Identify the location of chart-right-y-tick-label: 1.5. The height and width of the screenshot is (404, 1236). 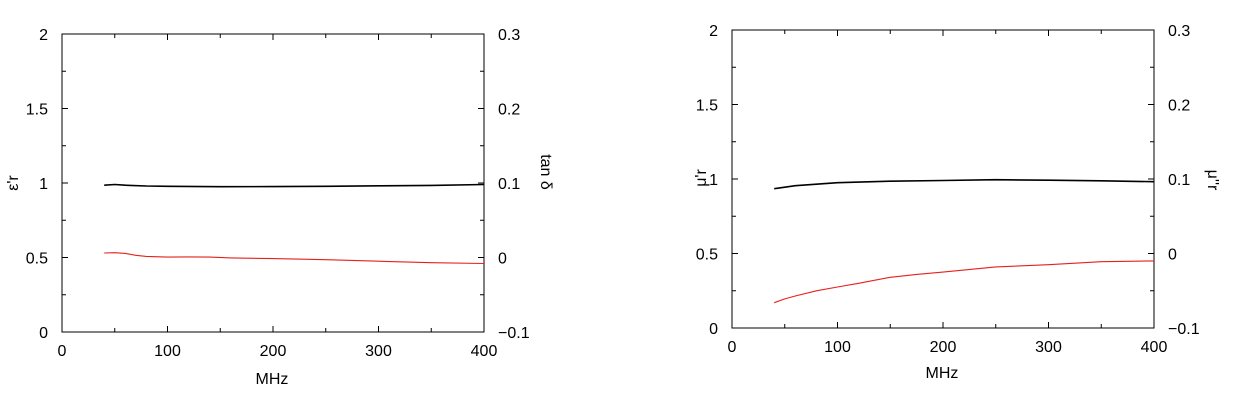
(707, 106).